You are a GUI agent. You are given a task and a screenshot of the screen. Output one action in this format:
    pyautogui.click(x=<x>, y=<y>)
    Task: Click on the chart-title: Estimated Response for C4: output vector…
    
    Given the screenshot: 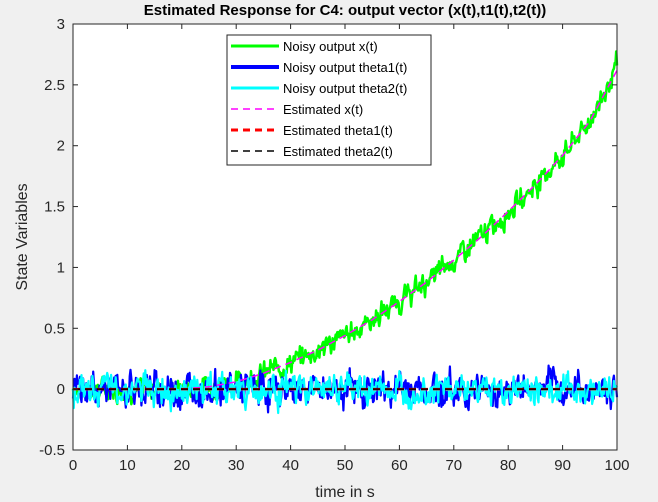 What is the action you would take?
    pyautogui.click(x=345, y=10)
    